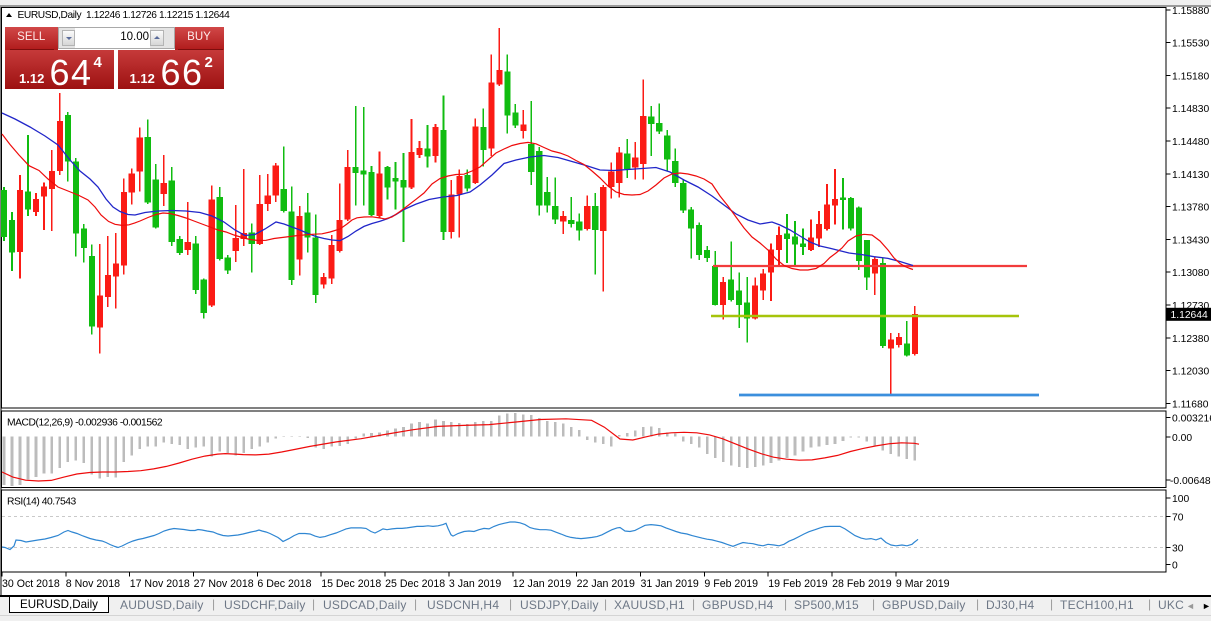 The height and width of the screenshot is (621, 1211). I want to click on svg-text: 1.13780, so click(1190, 208).